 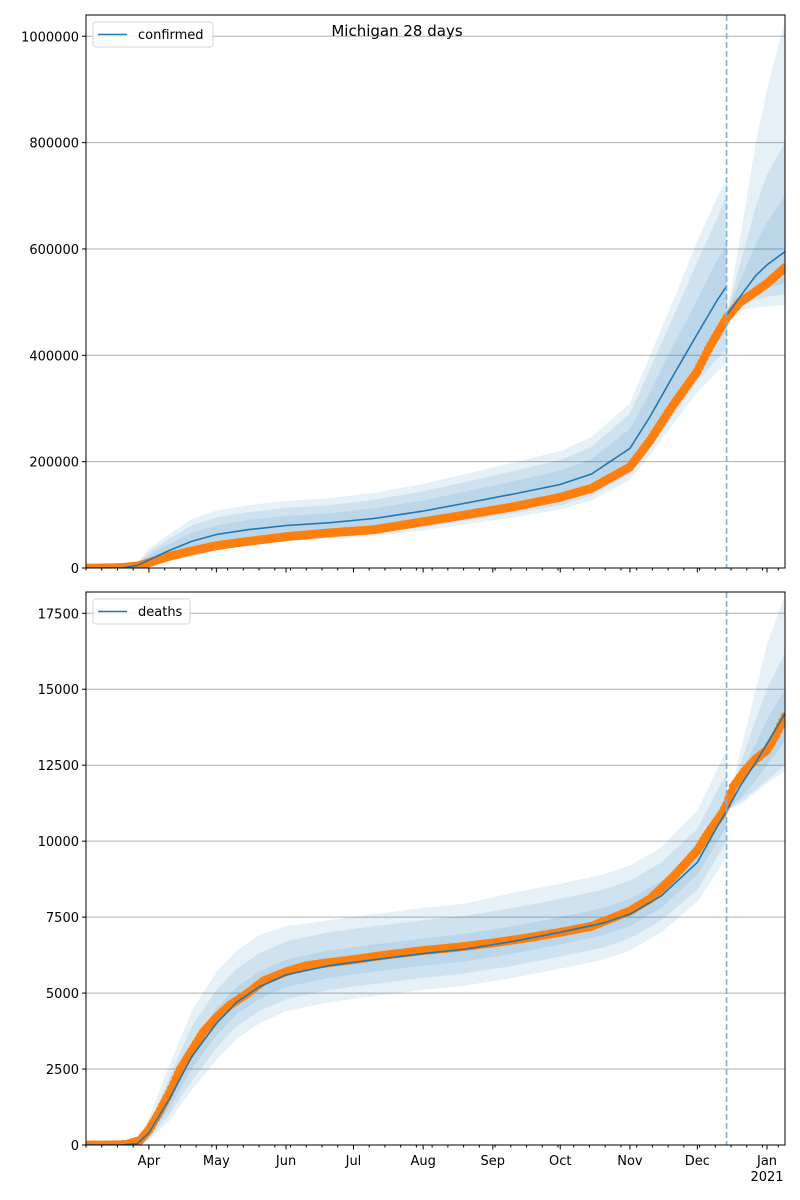 I want to click on x-year-label: 2021, so click(x=766, y=1177).